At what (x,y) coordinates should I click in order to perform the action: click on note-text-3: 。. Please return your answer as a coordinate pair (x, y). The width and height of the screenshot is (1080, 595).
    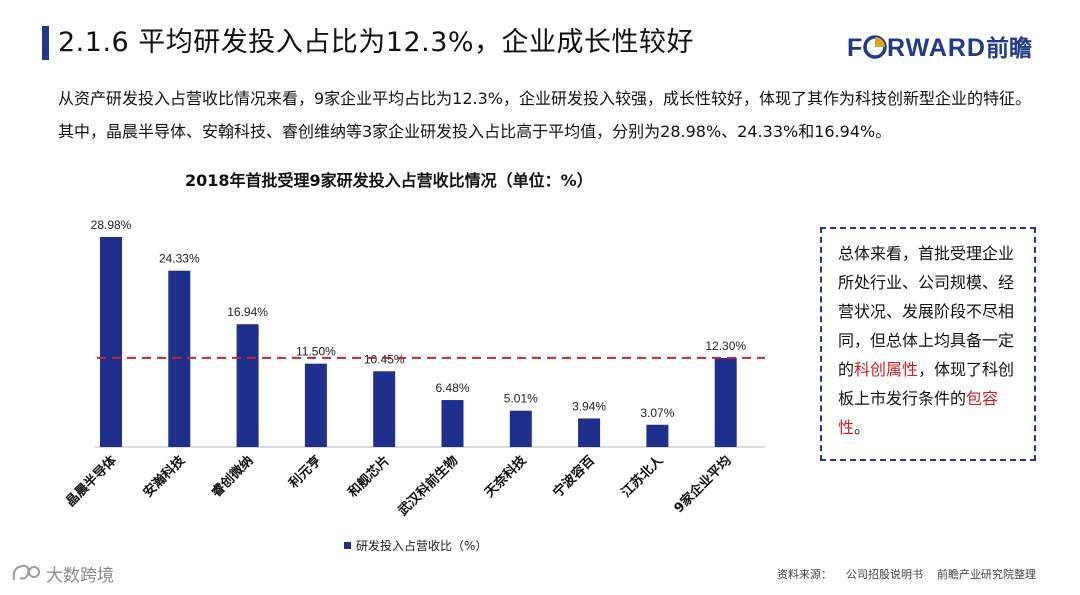
    Looking at the image, I should click on (862, 427).